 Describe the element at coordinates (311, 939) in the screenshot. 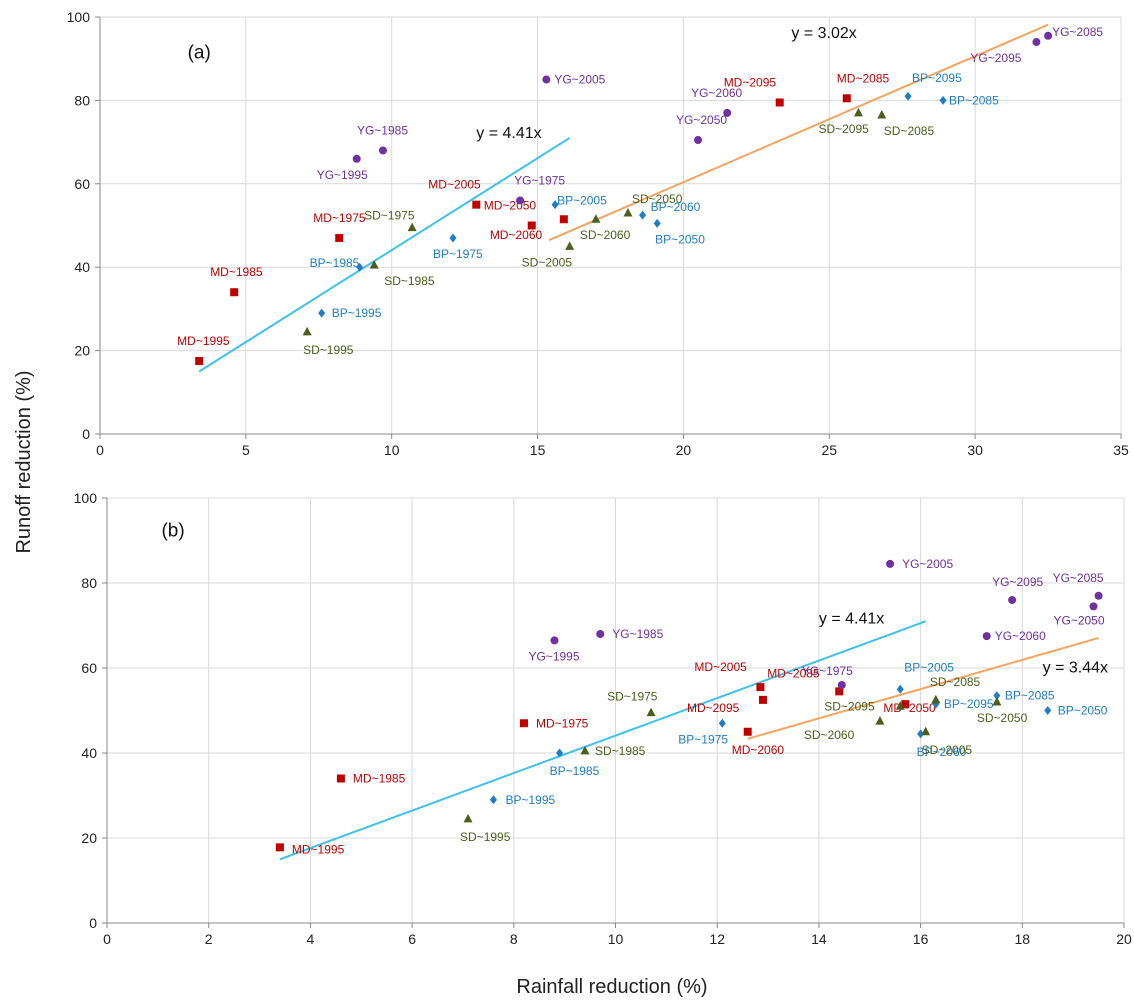

I see `x-tick-label: 4` at that location.